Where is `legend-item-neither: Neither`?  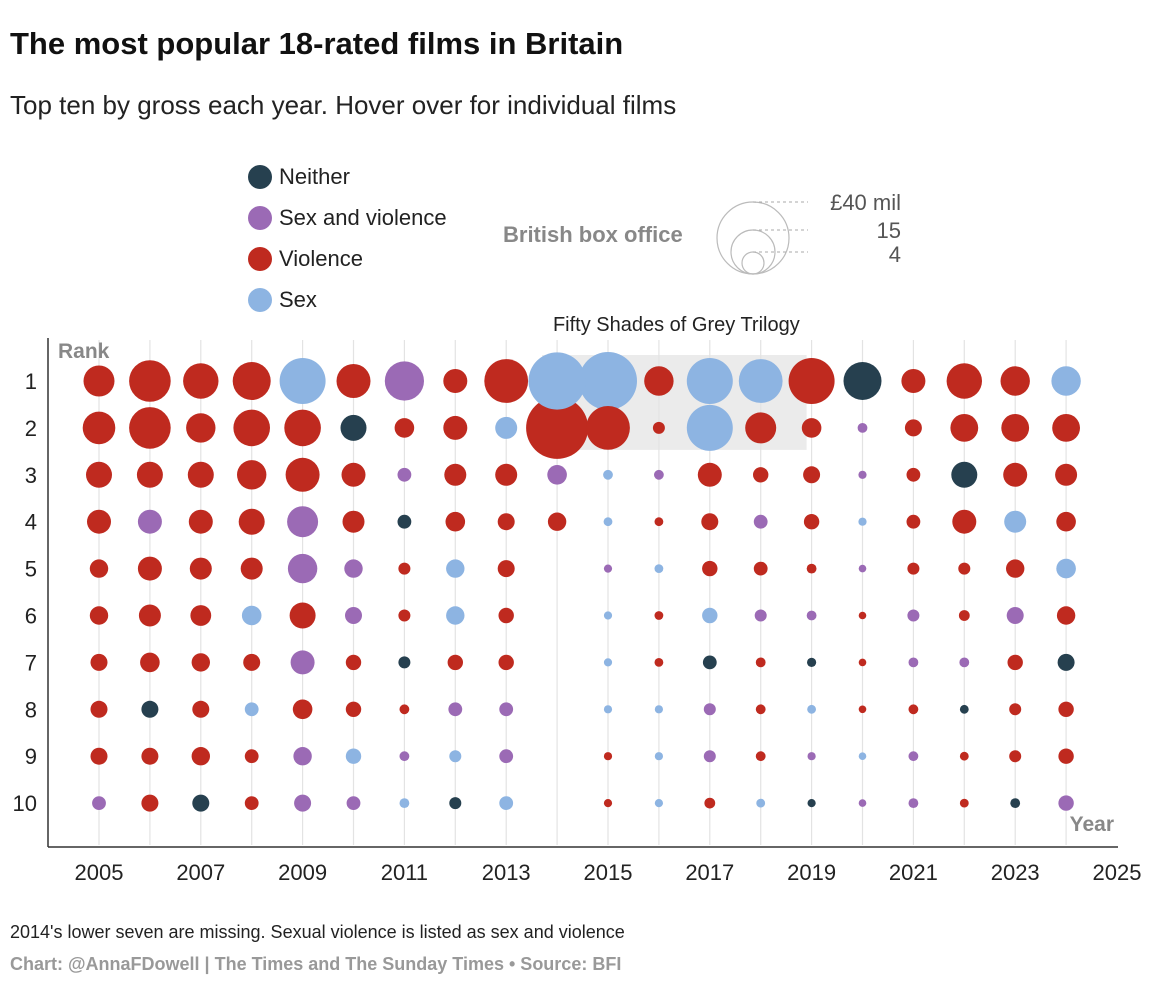
legend-item-neither: Neither is located at coordinates (347, 176).